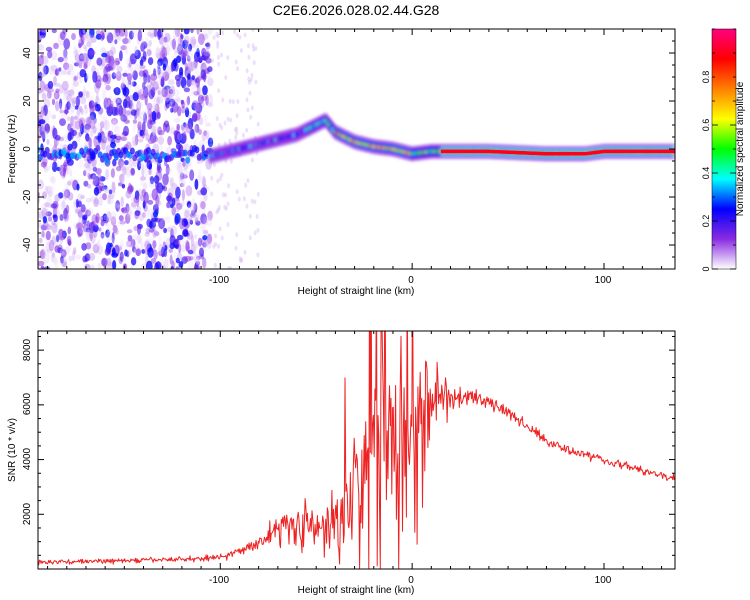 This screenshot has width=750, height=600. What do you see at coordinates (27, 149) in the screenshot?
I see `spec-ytick-label: 0` at bounding box center [27, 149].